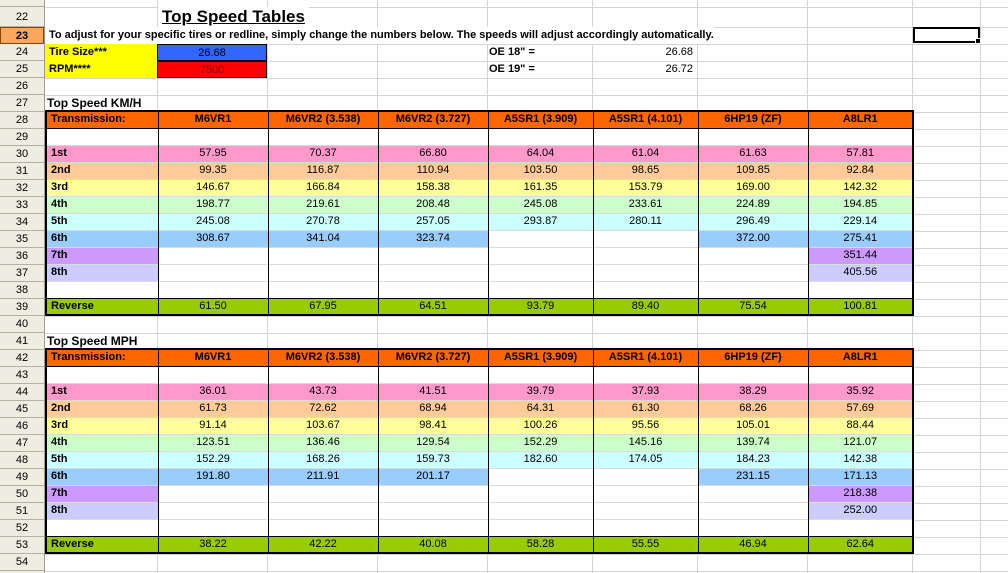 Image resolution: width=1008 pixels, height=573 pixels. I want to click on row-header-37: 37, so click(22, 273).